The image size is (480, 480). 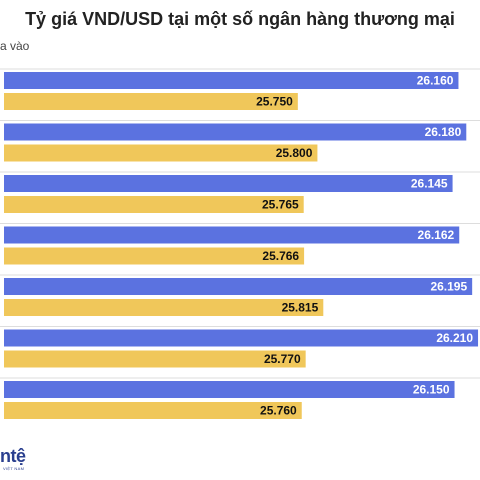 What do you see at coordinates (274, 102) in the screenshot?
I see `data-label-series-2-row-1: 25.750` at bounding box center [274, 102].